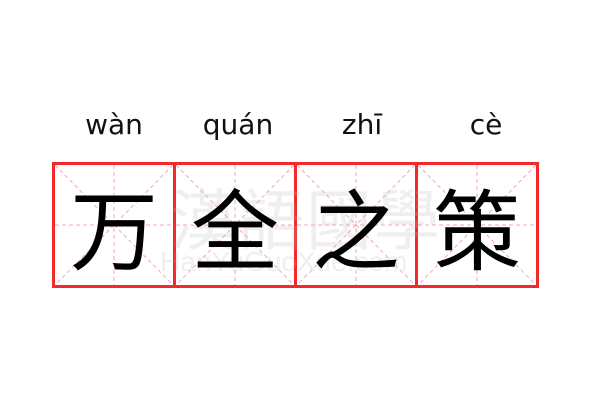 This screenshot has height=400, width=600. Describe the element at coordinates (114, 124) in the screenshot. I see `pinyin-1: wàn` at that location.